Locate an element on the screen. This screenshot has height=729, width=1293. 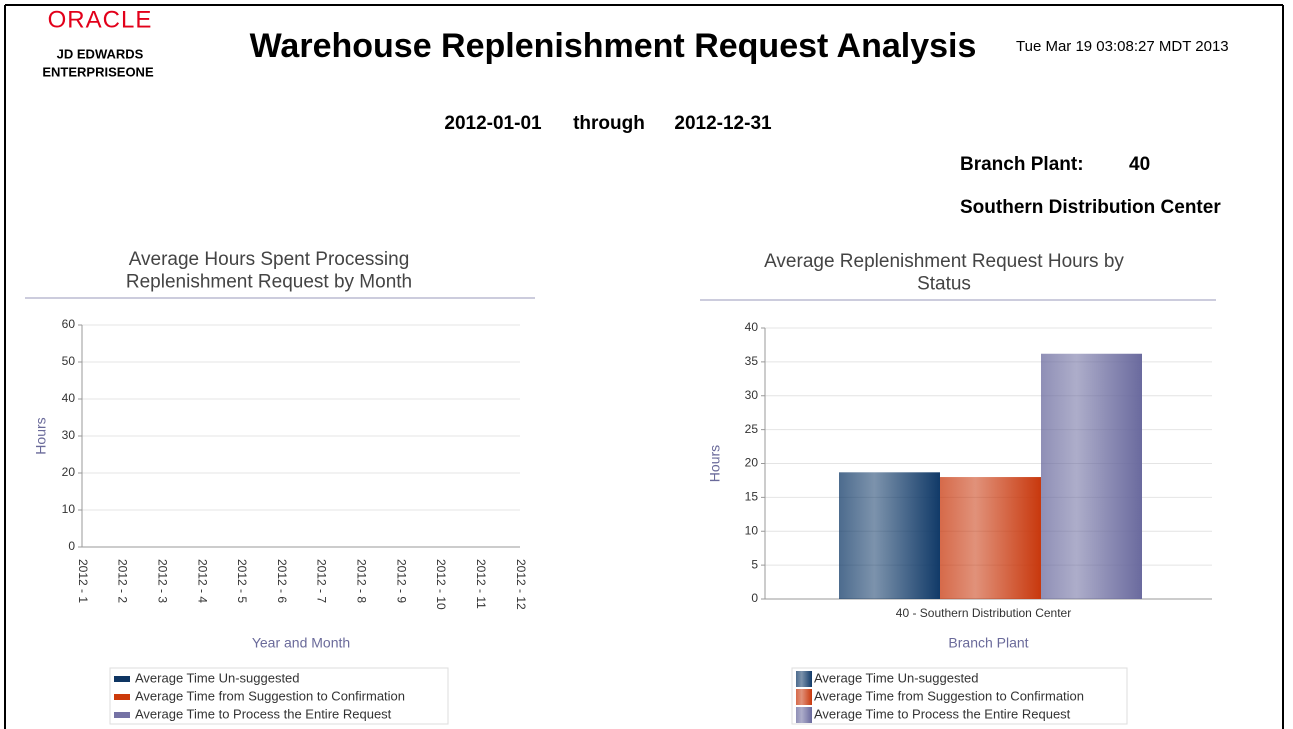
y-tick-label: 50 is located at coordinates (69, 361).